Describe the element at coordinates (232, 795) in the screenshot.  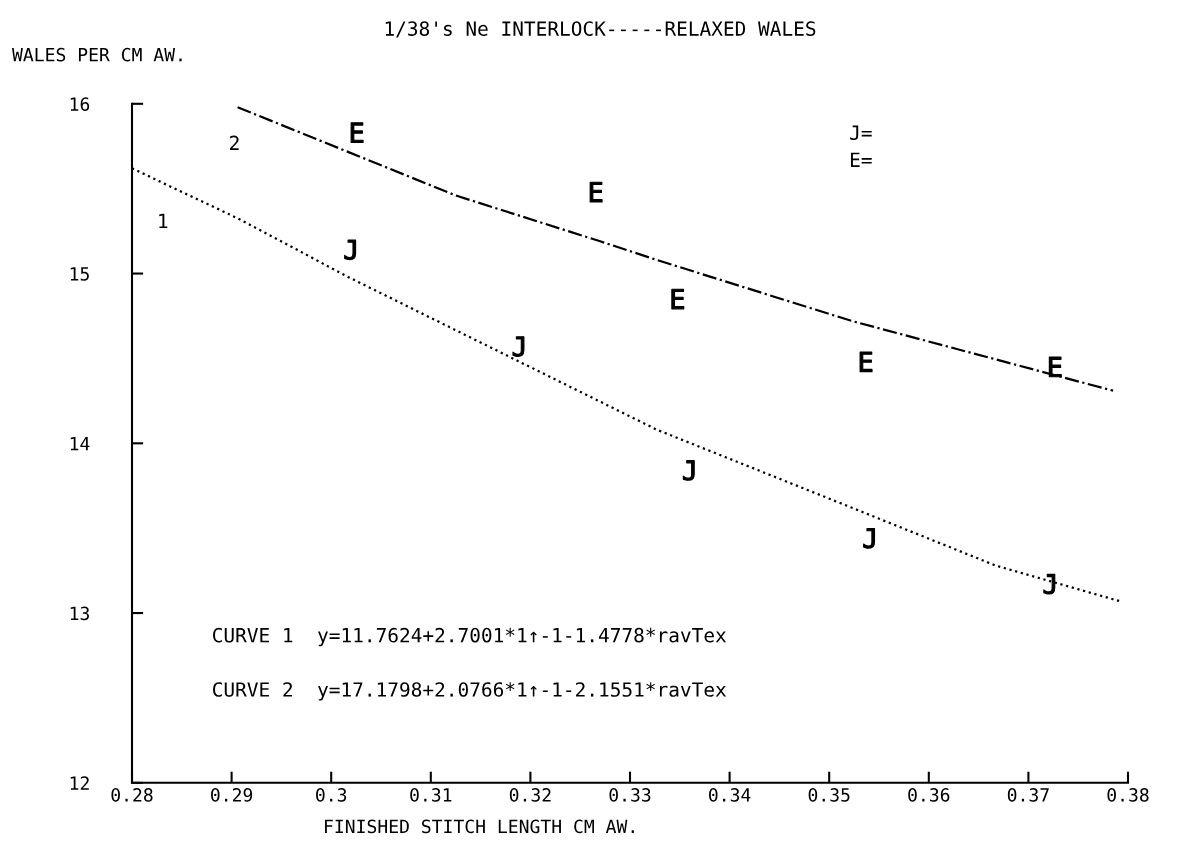
I see `x-tick-label: 0.29` at that location.